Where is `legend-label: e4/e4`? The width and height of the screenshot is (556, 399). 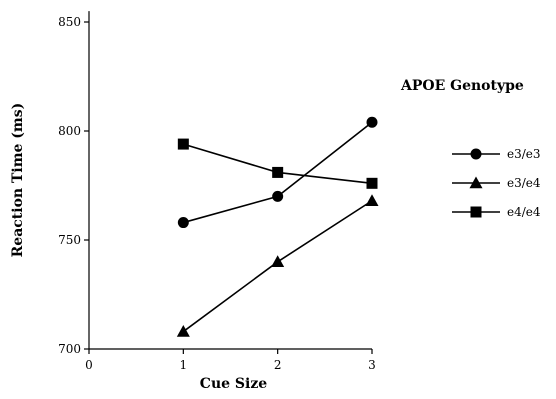 legend-label: e4/e4 is located at coordinates (524, 212).